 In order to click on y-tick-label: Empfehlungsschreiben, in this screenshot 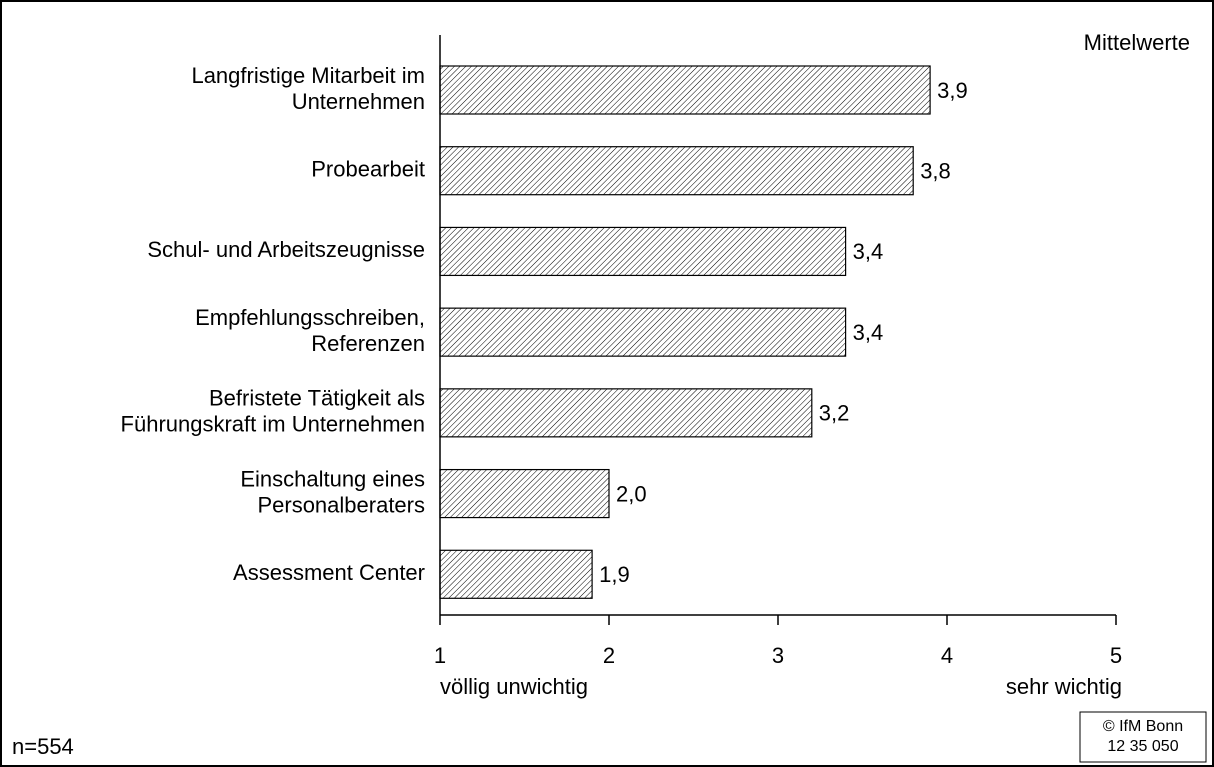, I will do `click(310, 317)`.